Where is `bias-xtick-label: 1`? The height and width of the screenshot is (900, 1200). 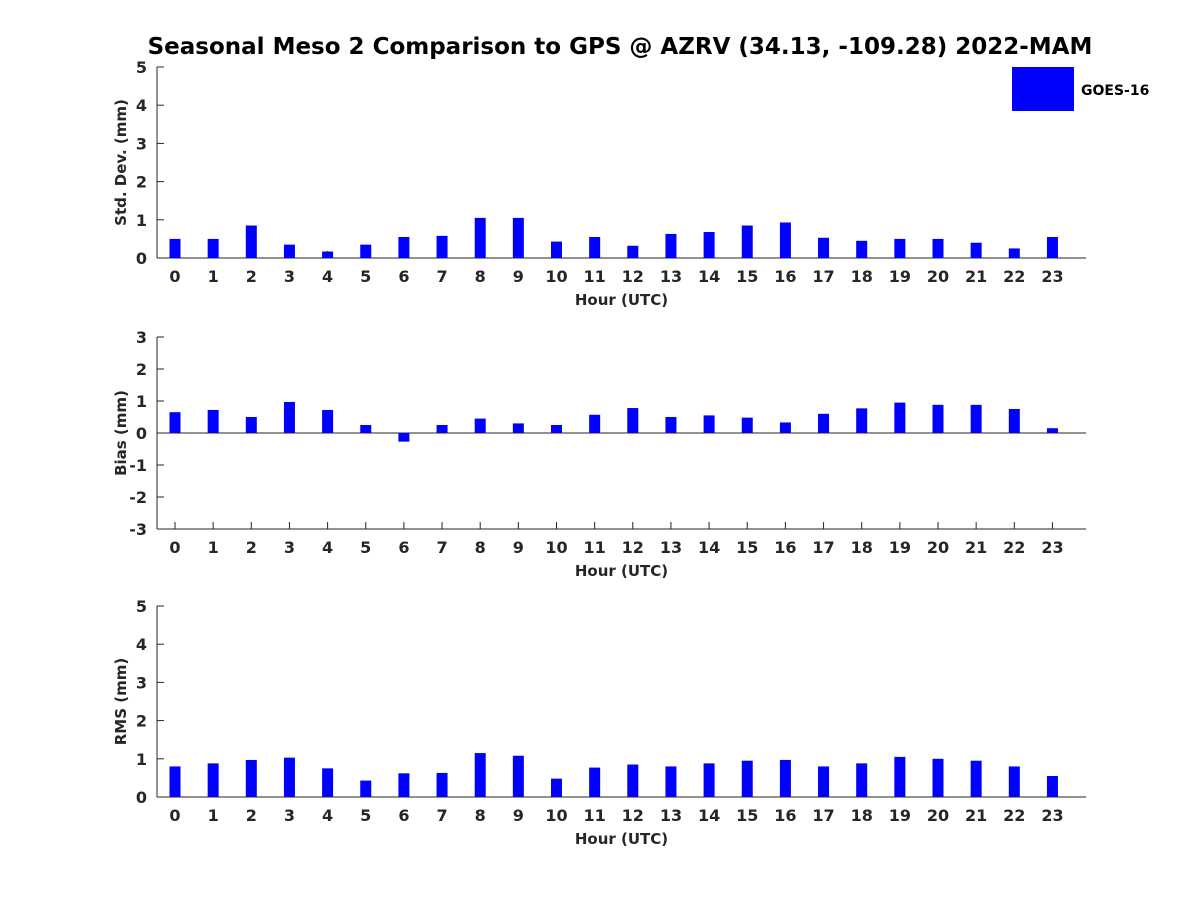 bias-xtick-label: 1 is located at coordinates (213, 547).